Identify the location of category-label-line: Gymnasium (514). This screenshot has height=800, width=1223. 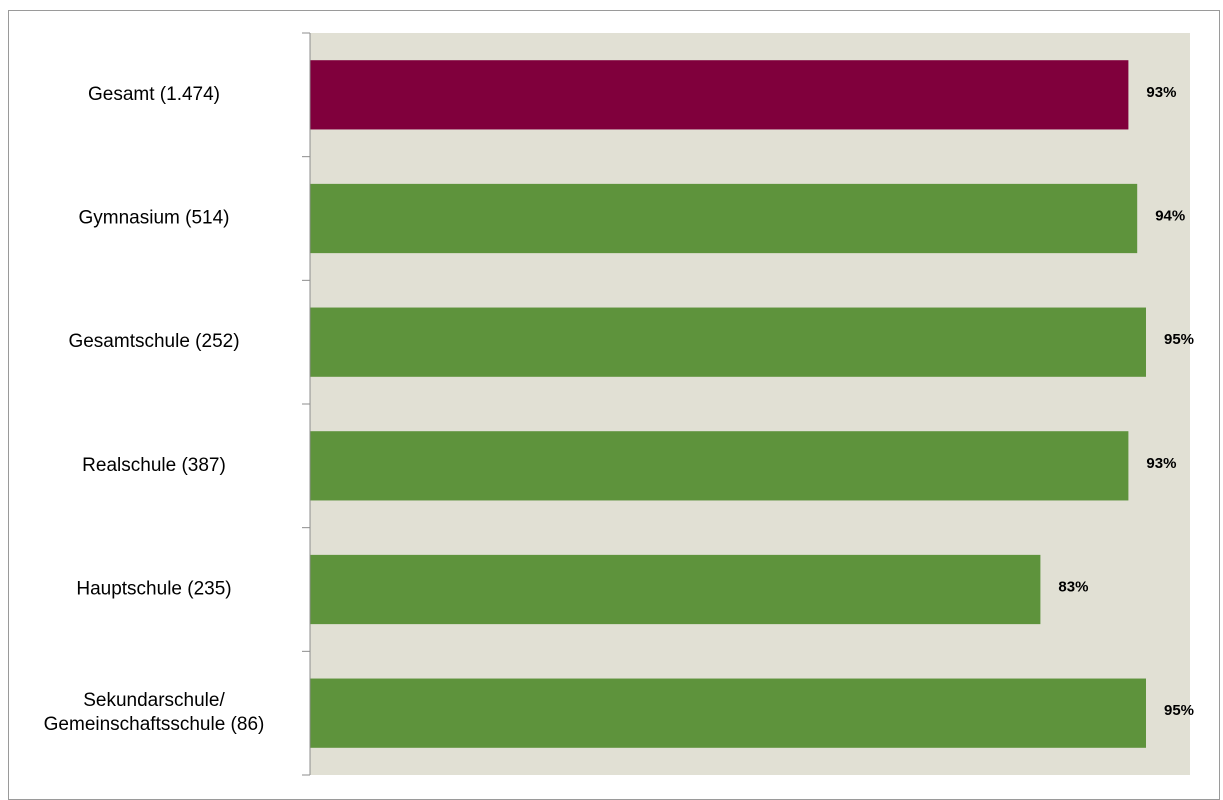
(154, 218).